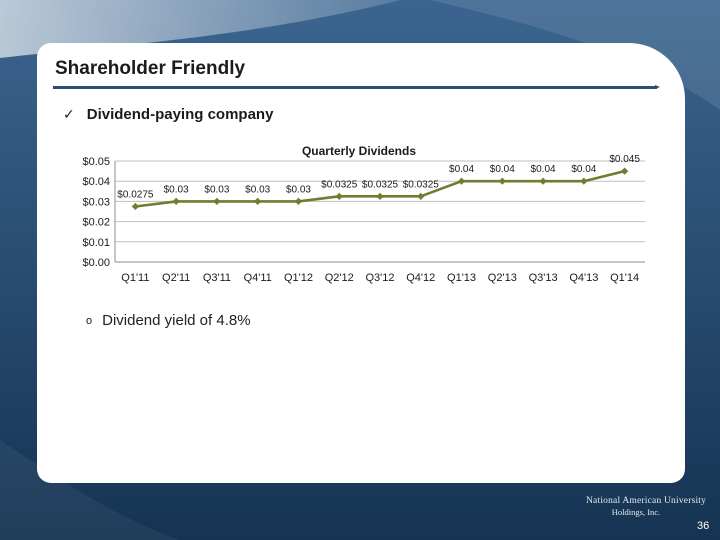  Describe the element at coordinates (624, 159) in the screenshot. I see `data-label: $0.045` at that location.